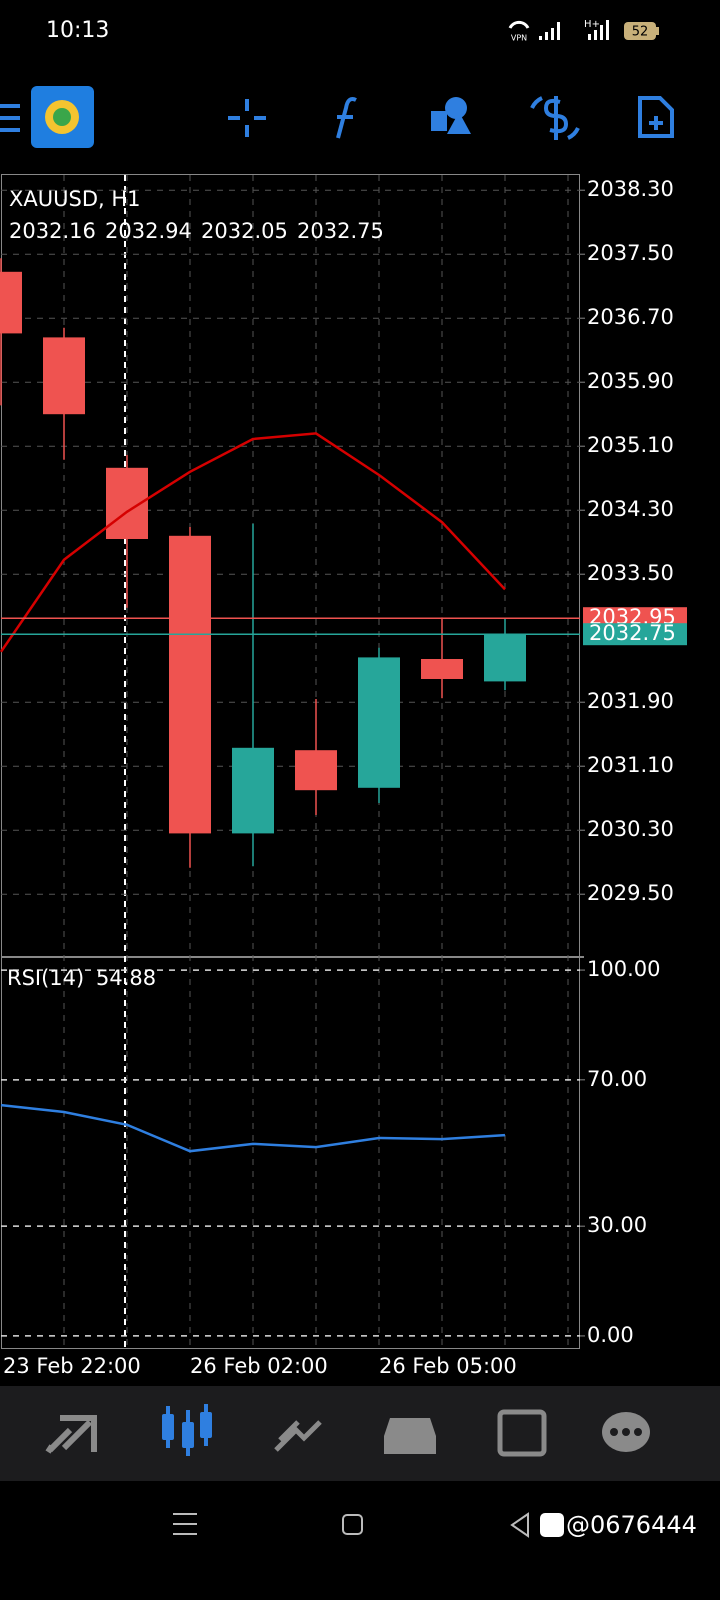 The image size is (720, 1600). What do you see at coordinates (75, 199) in the screenshot?
I see `chart-title: XAUUSD, H1` at bounding box center [75, 199].